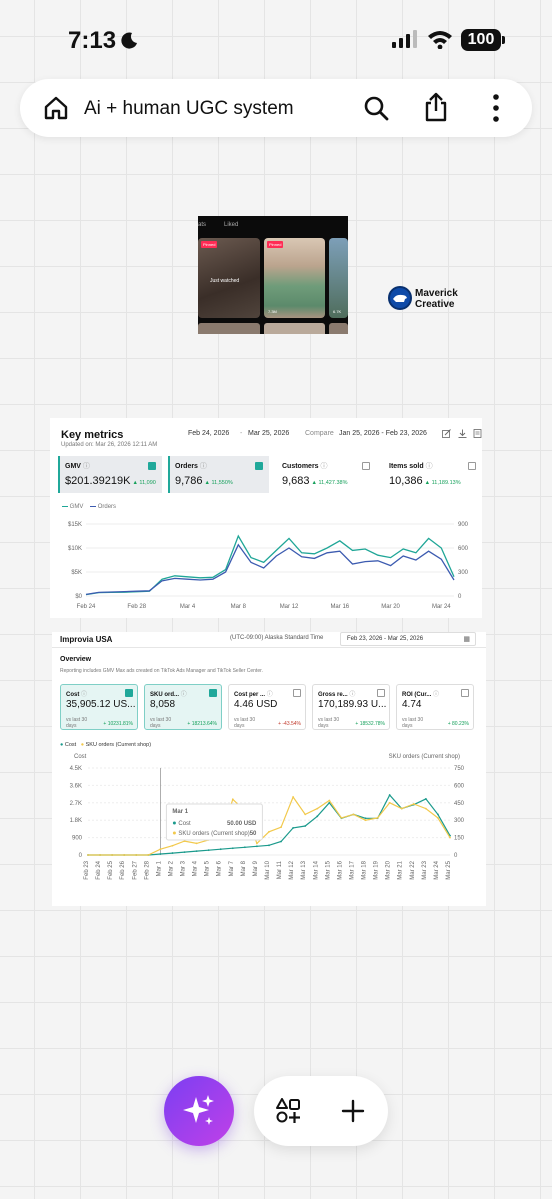 Image resolution: width=552 pixels, height=1199 pixels. I want to click on battery-tip, so click(503, 40).